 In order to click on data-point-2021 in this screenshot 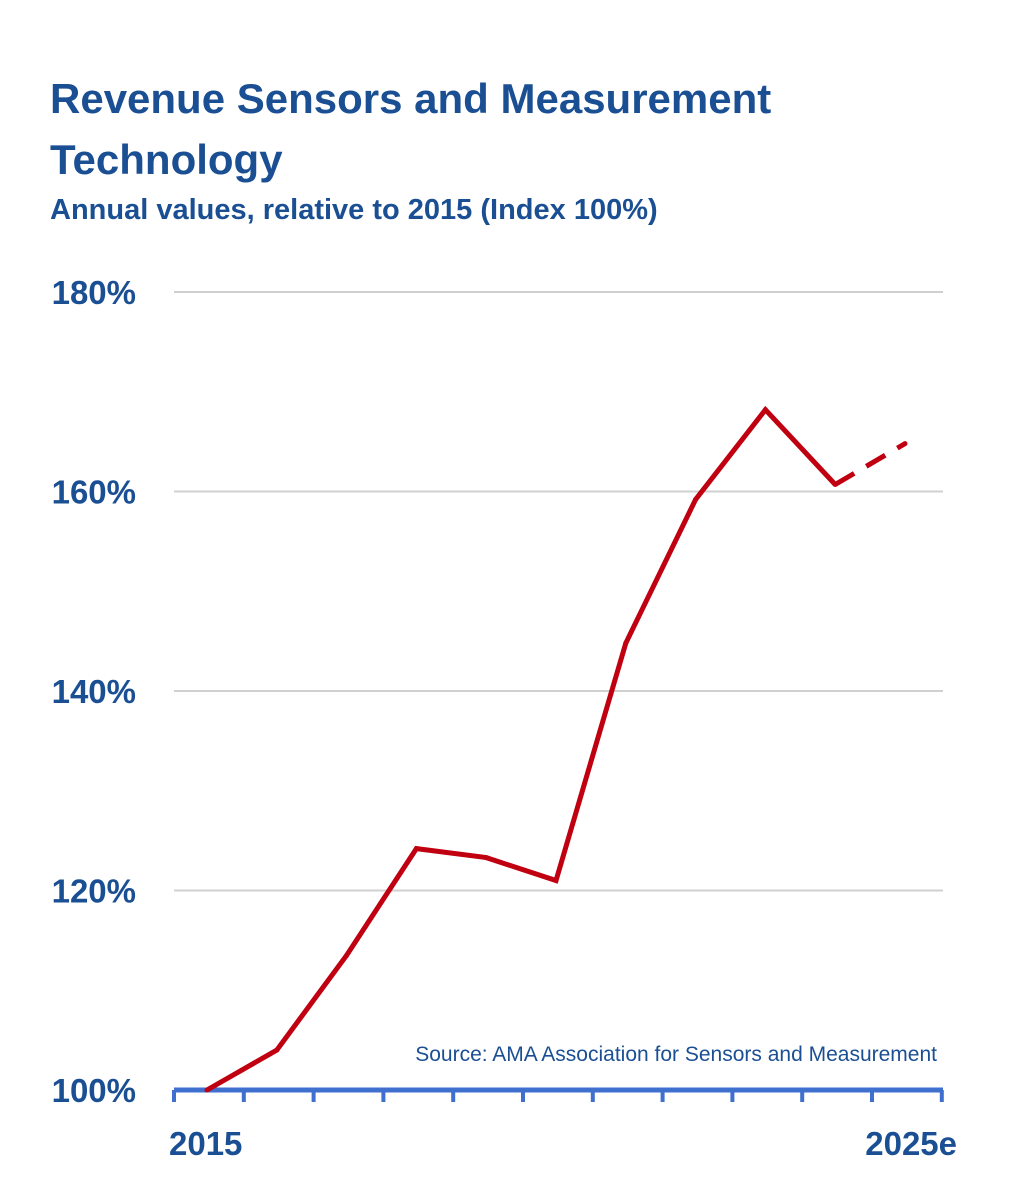, I will do `click(626, 643)`.